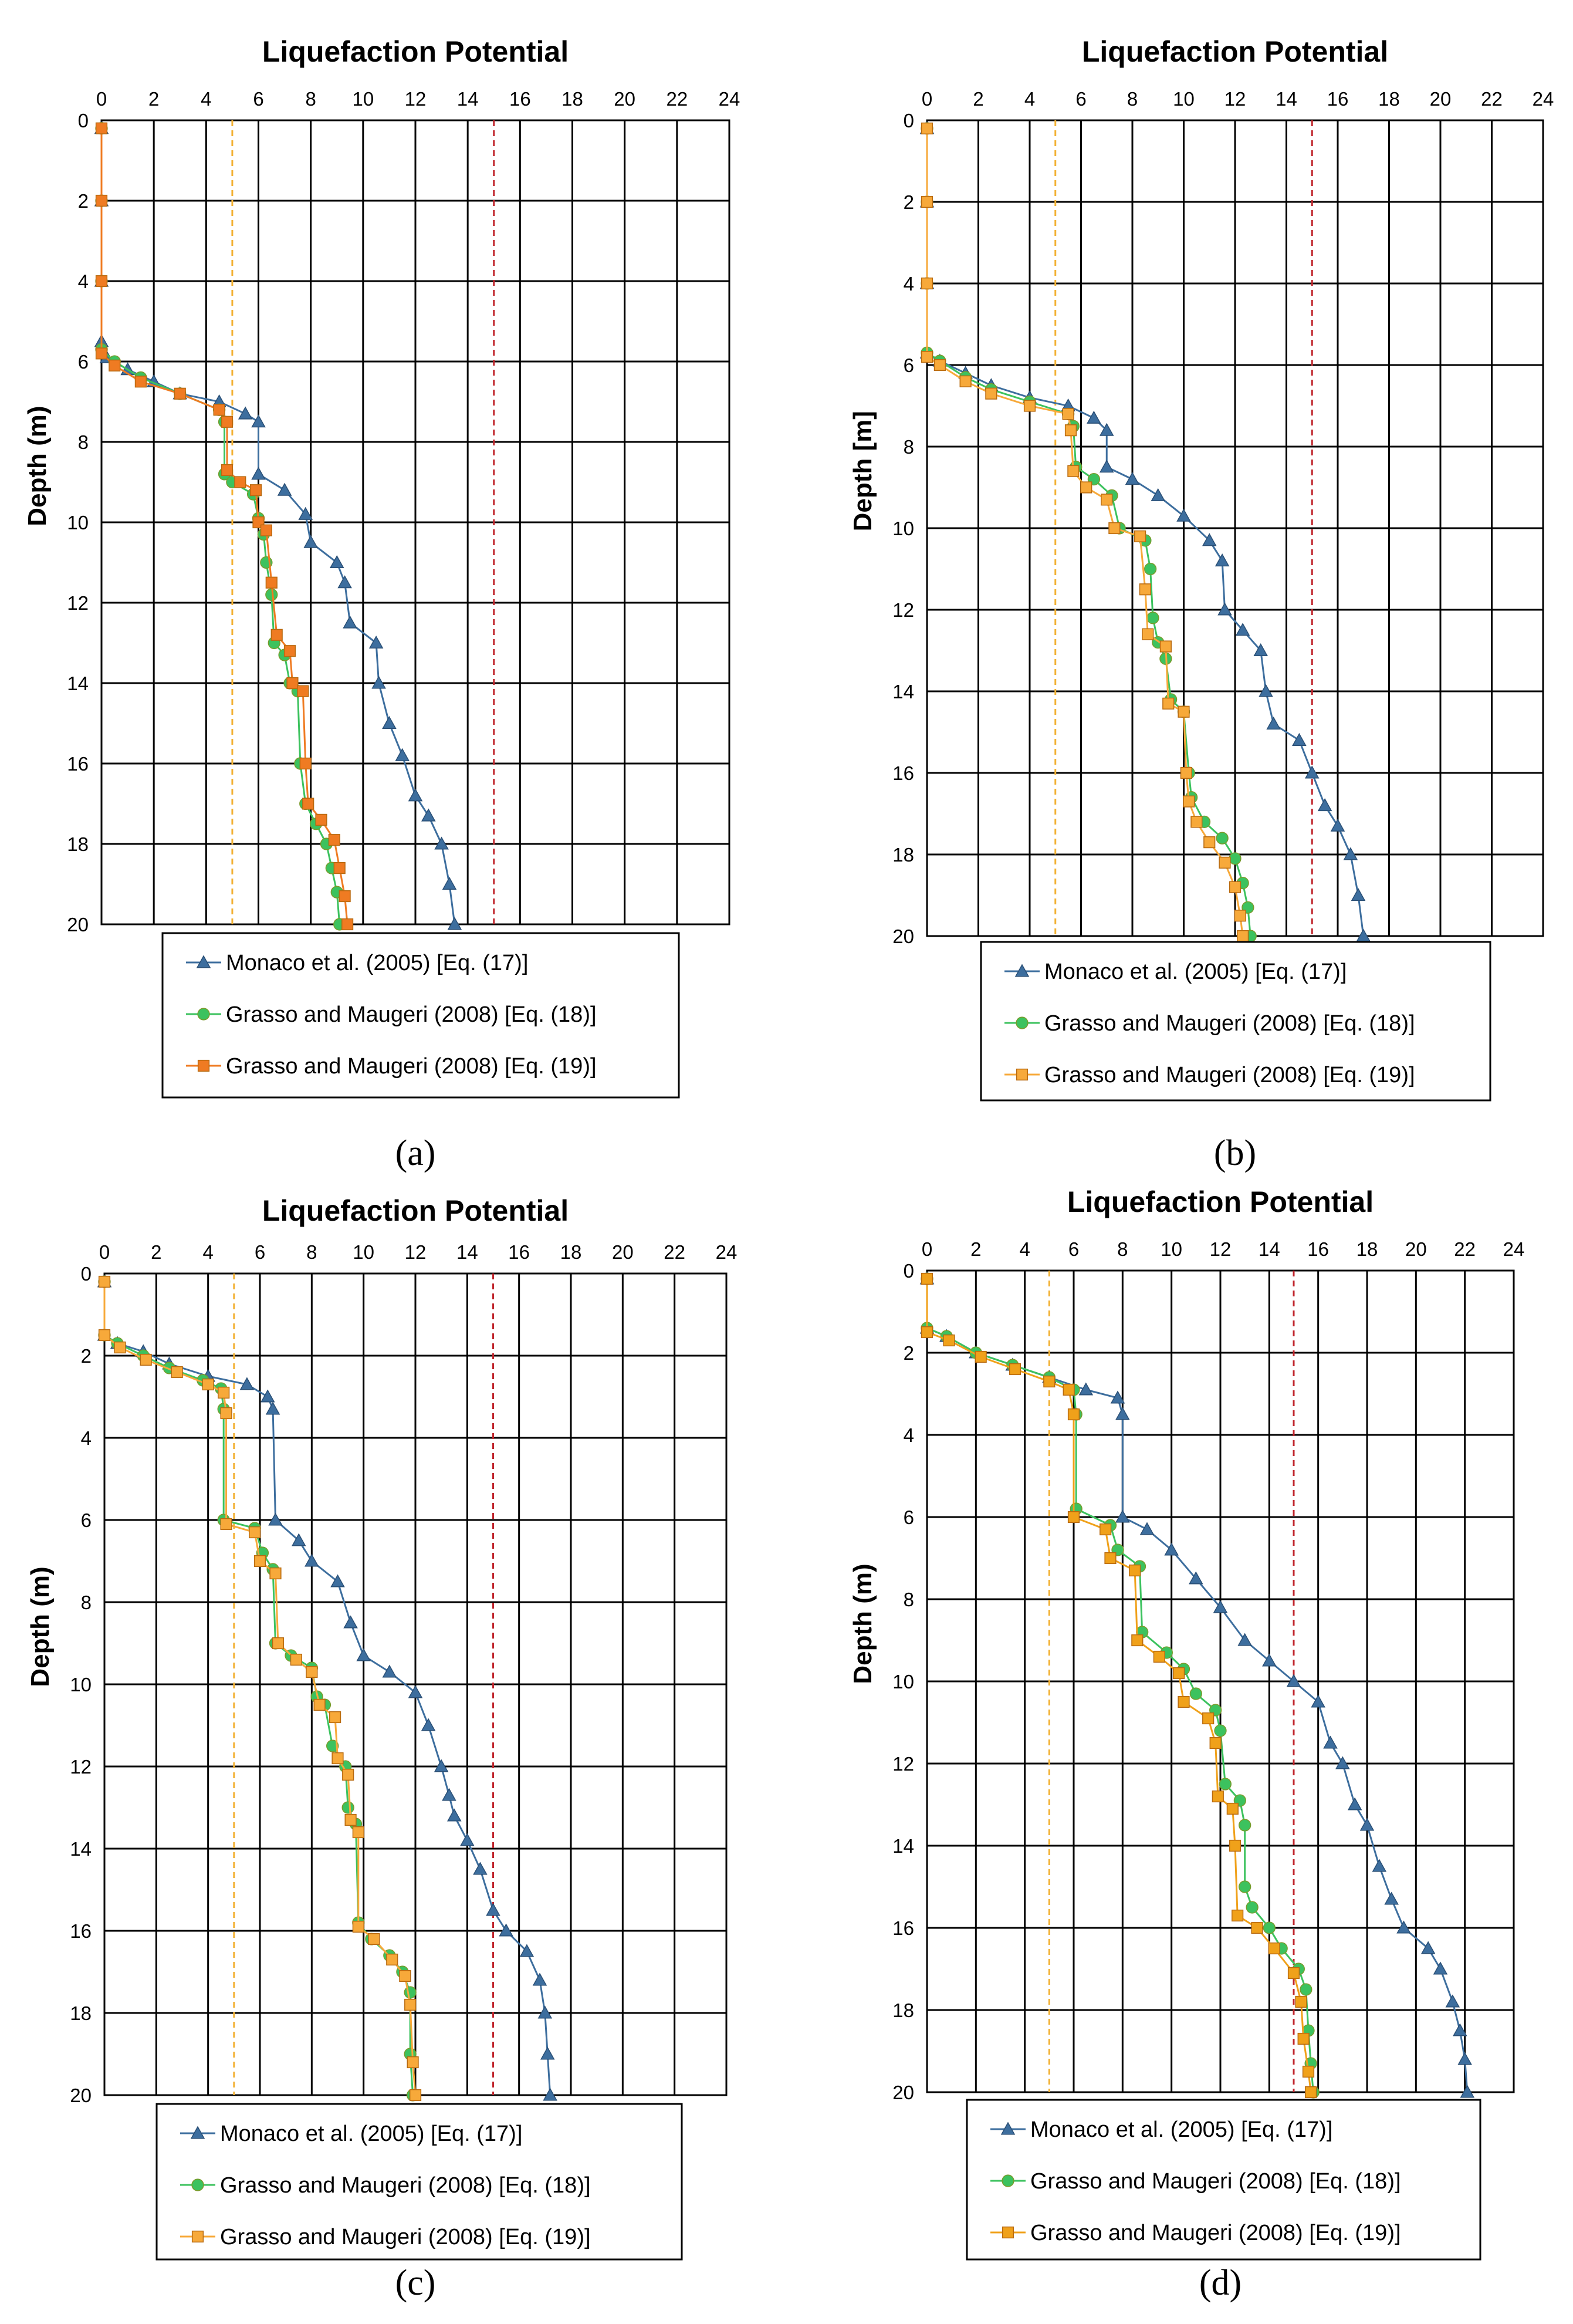 This screenshot has height=2324, width=1573. What do you see at coordinates (903, 1764) in the screenshot?
I see `y-tick-label: 12` at bounding box center [903, 1764].